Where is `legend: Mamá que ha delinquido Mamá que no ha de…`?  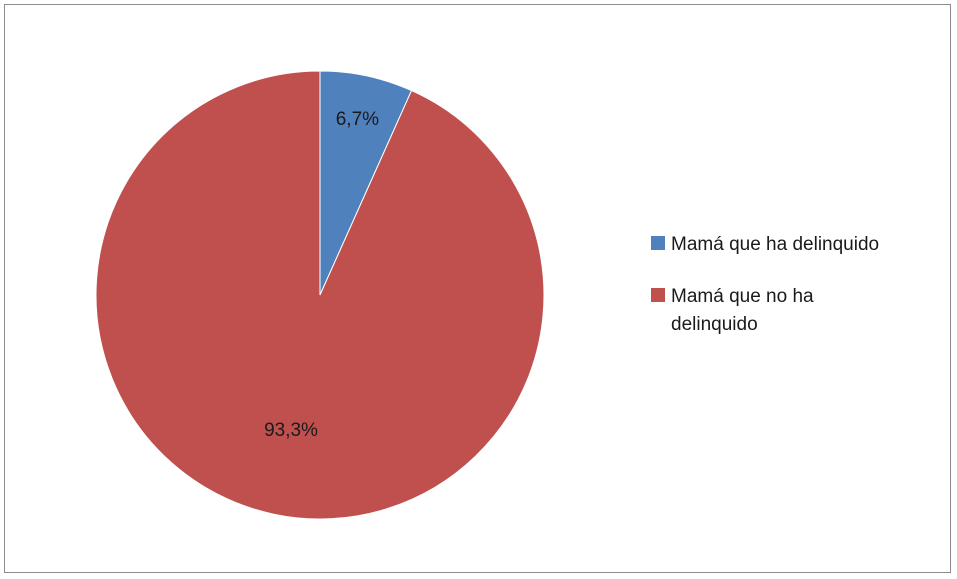
legend: Mamá que ha delinquido Mamá que no ha de… is located at coordinates (801, 297).